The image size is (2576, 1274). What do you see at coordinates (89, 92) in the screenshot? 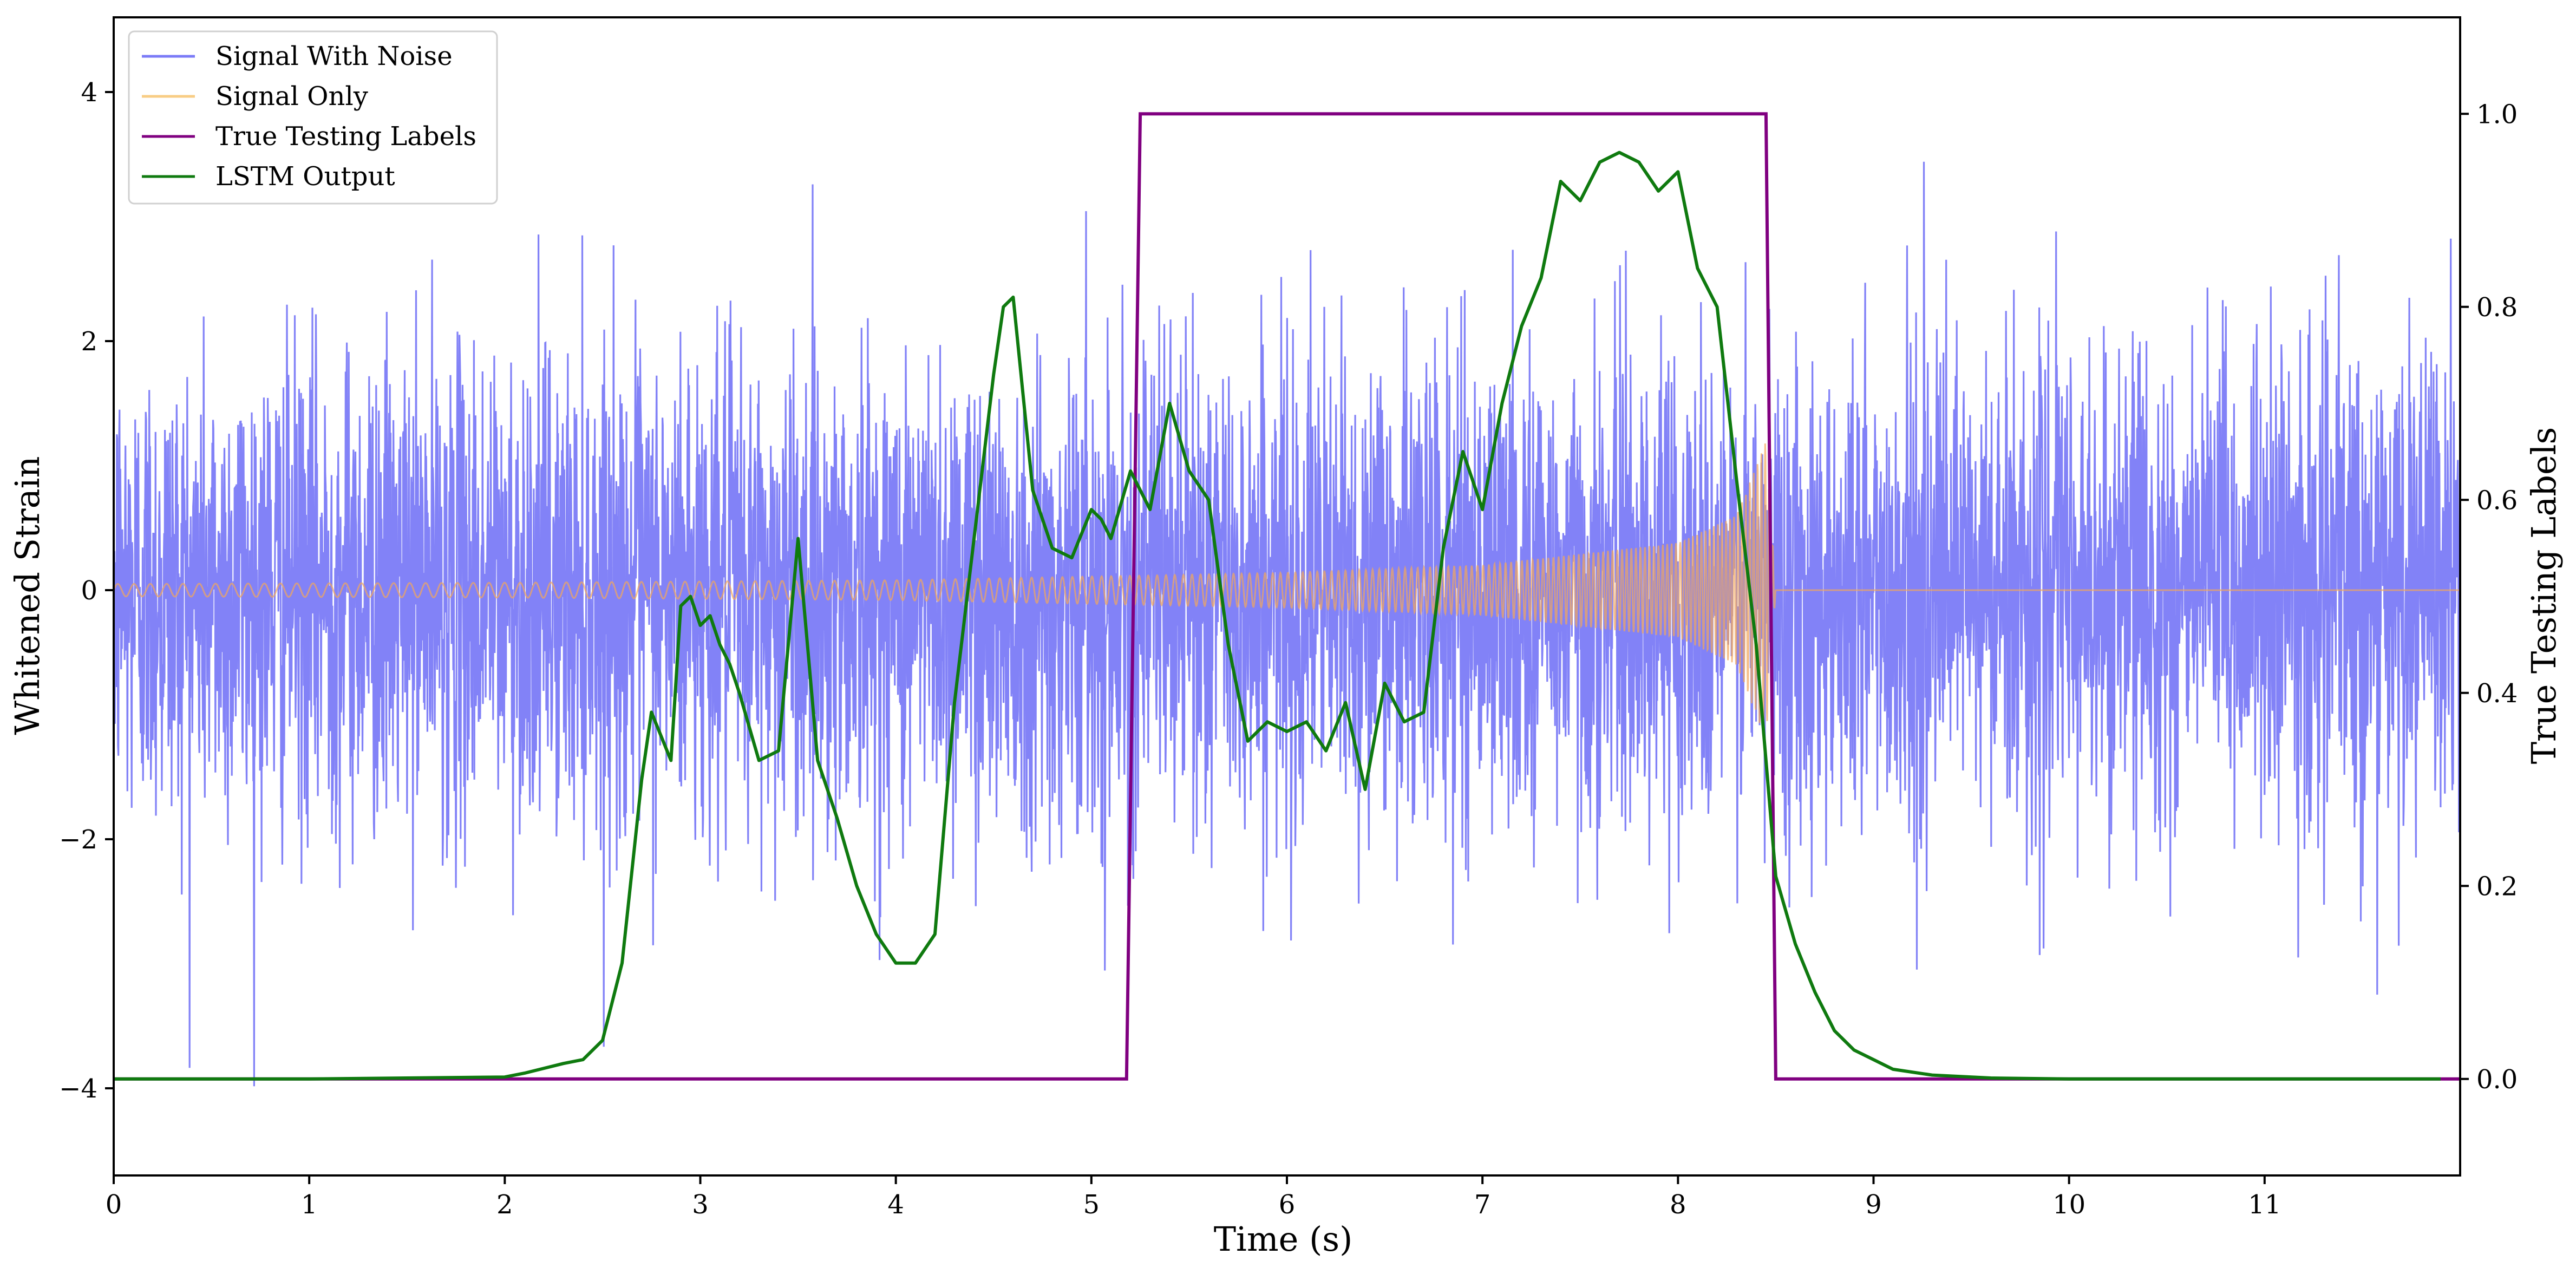
I see `y-tick-label: 4` at bounding box center [89, 92].